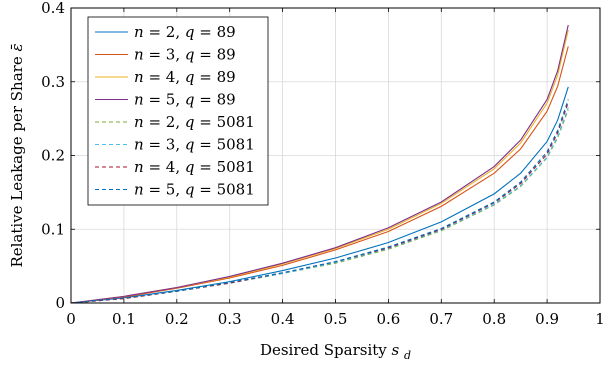  Describe the element at coordinates (53, 8) in the screenshot. I see `y-tick-label: 0.4` at that location.